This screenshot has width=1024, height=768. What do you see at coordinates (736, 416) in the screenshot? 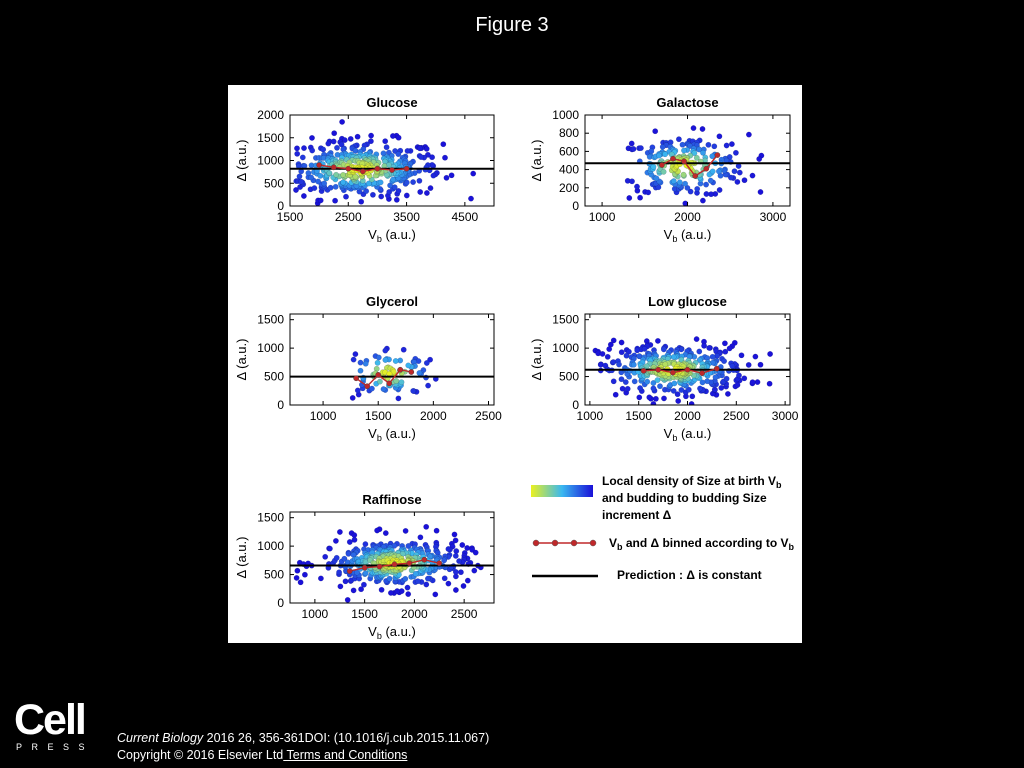
I see `x-tick-label: 2500` at bounding box center [736, 416].